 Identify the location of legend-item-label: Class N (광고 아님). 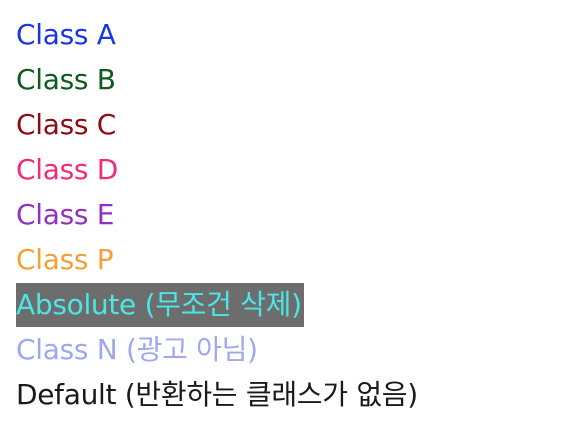
(137, 349).